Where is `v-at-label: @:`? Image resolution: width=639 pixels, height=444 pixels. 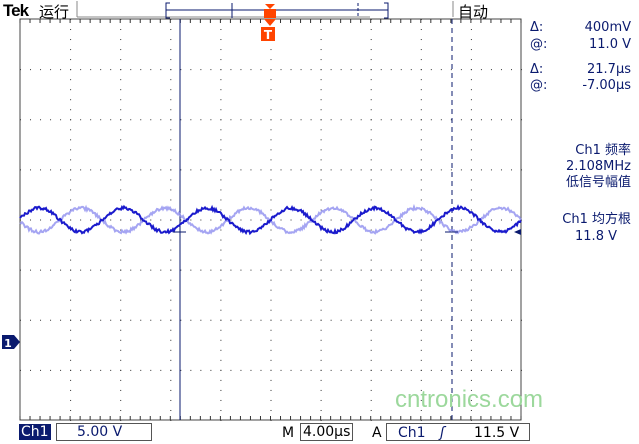 v-at-label: @: is located at coordinates (538, 45).